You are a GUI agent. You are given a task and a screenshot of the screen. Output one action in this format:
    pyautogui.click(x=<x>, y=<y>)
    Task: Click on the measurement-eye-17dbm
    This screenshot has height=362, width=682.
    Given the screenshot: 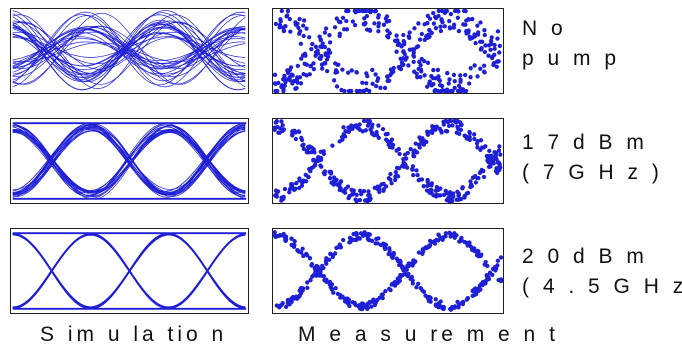 What is the action you would take?
    pyautogui.click(x=388, y=161)
    